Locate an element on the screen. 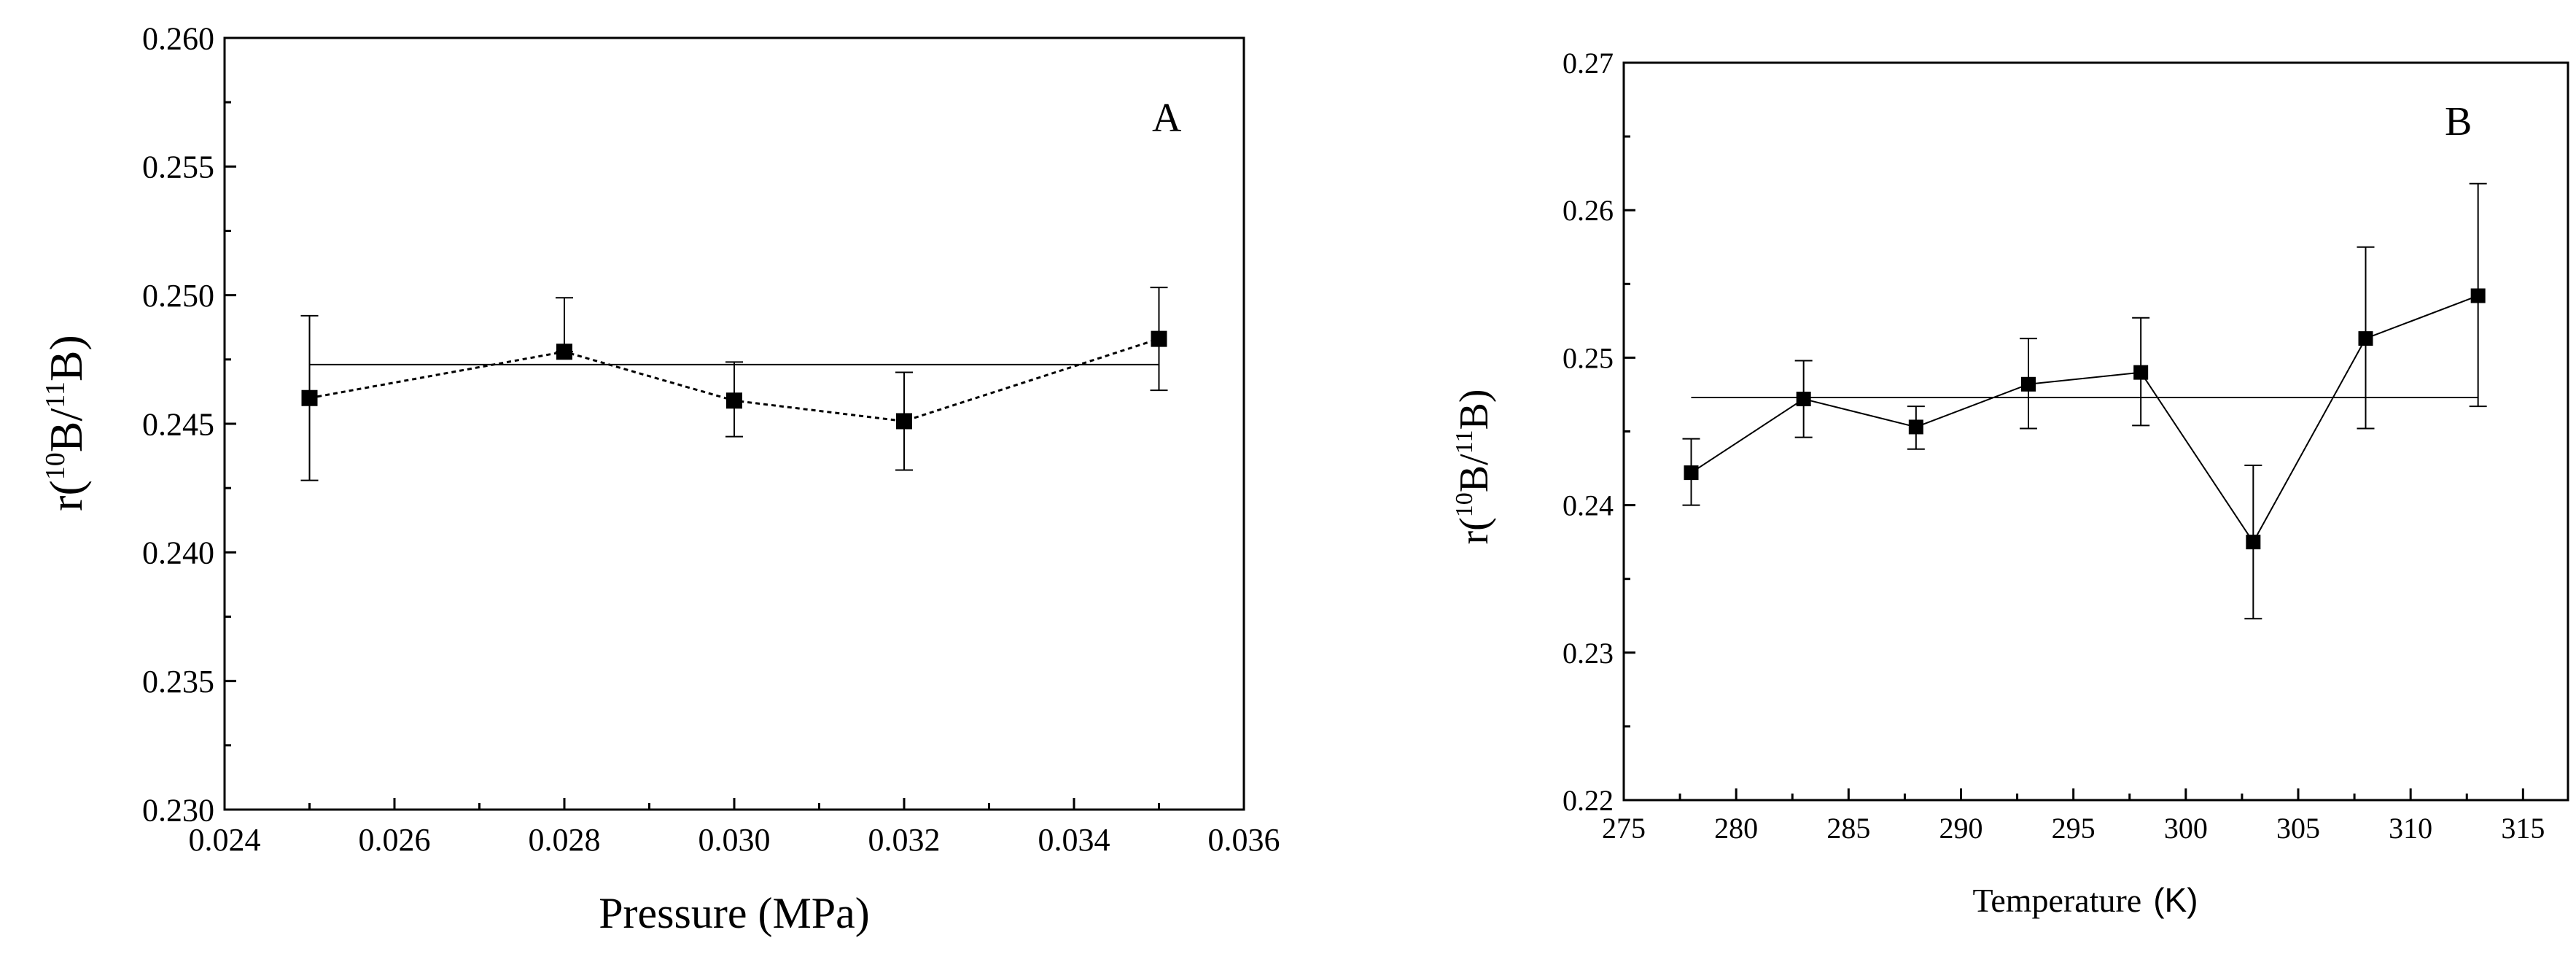 Image resolution: width=2576 pixels, height=954 pixels. x-tick-label: 295 is located at coordinates (2074, 828).